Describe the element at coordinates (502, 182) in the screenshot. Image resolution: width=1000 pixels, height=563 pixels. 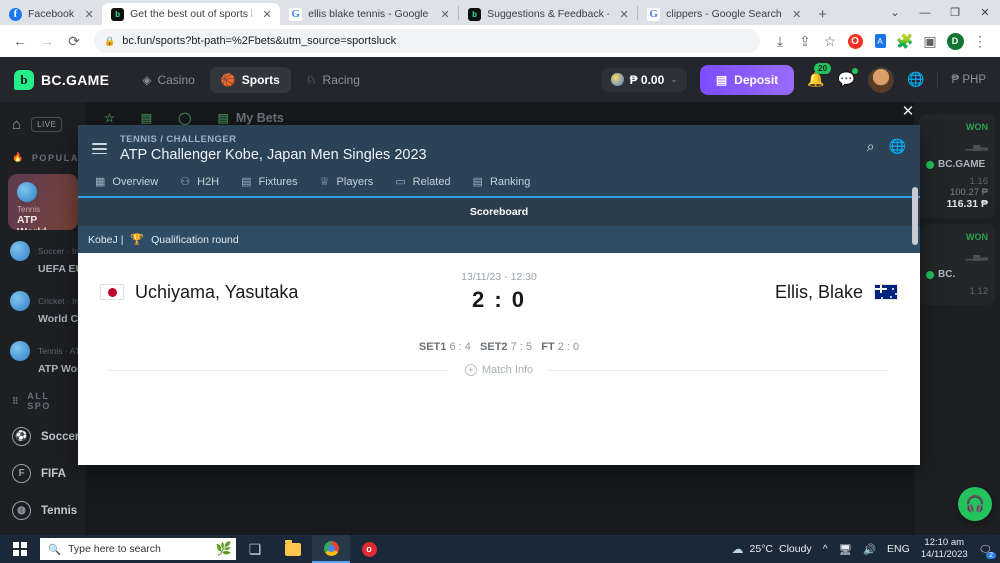
I see `tab-ranking: ▤ Ranking` at that location.